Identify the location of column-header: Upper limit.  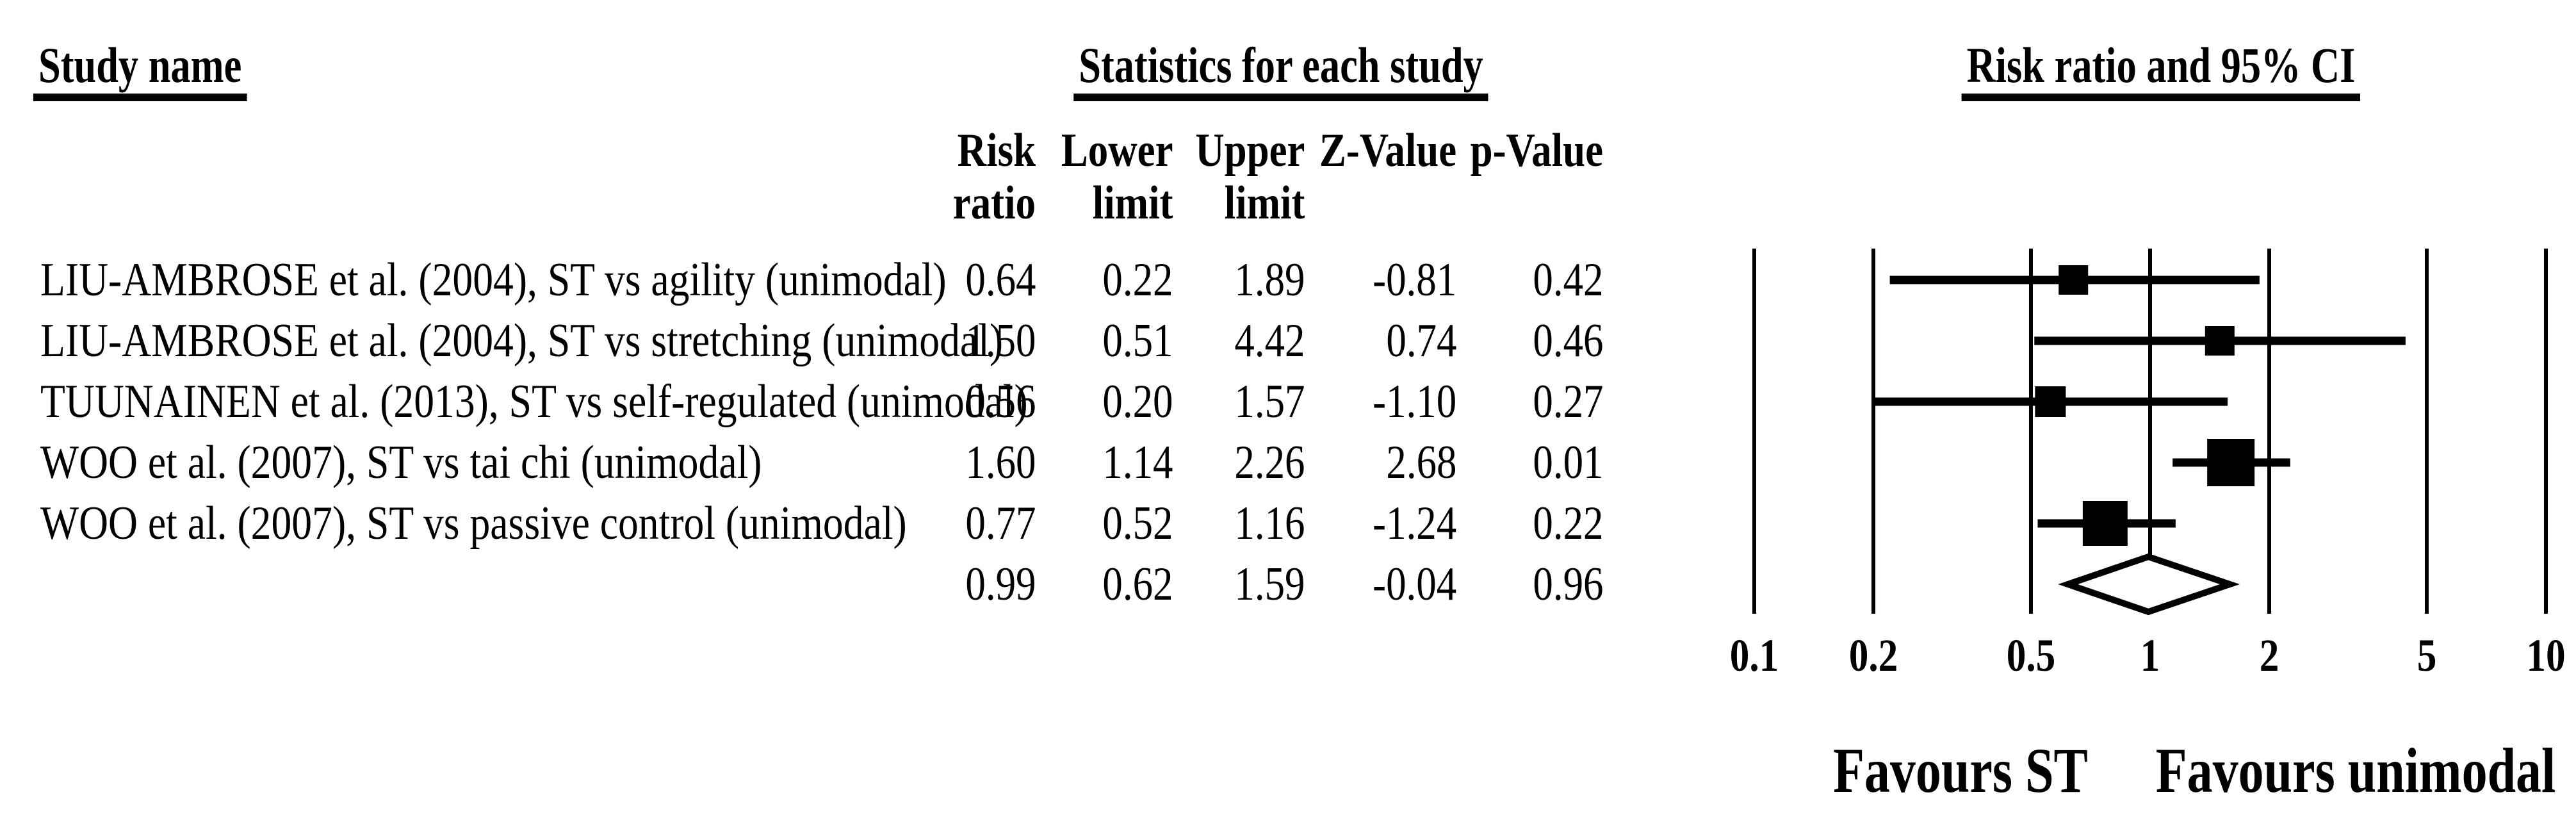
(1250, 176).